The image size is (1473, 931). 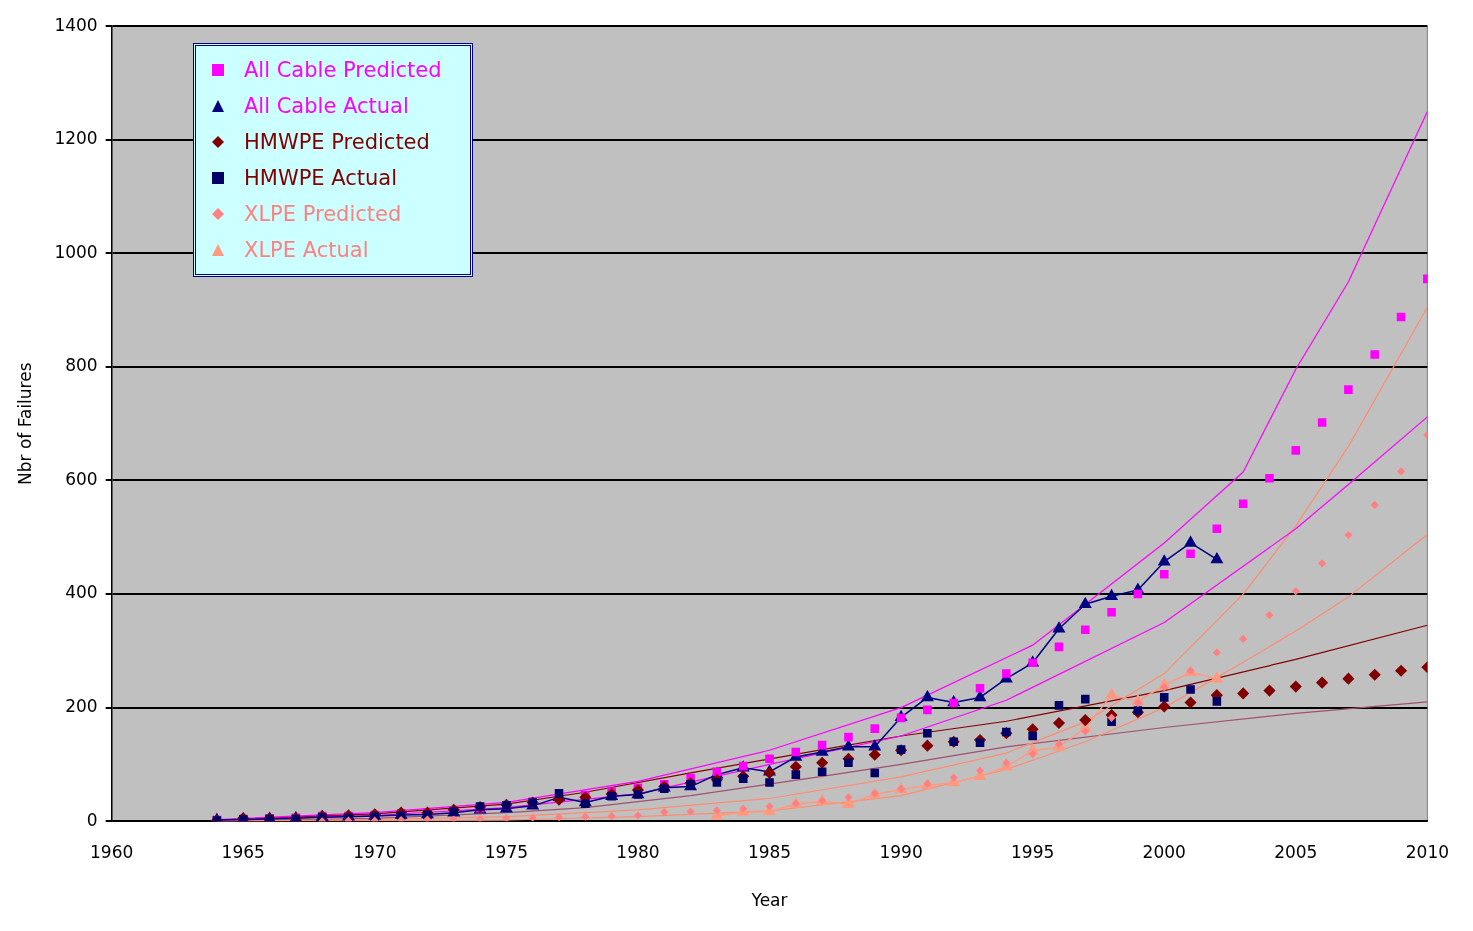 I want to click on y-tick-label: 1200, so click(x=76, y=138).